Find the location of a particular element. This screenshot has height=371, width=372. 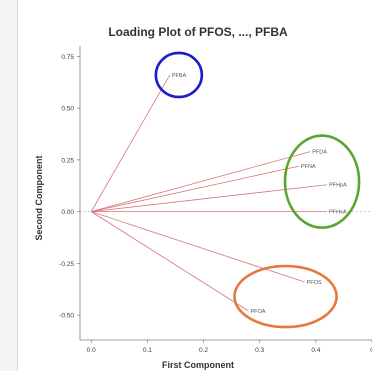

point-label: PFHxA is located at coordinates (338, 213).